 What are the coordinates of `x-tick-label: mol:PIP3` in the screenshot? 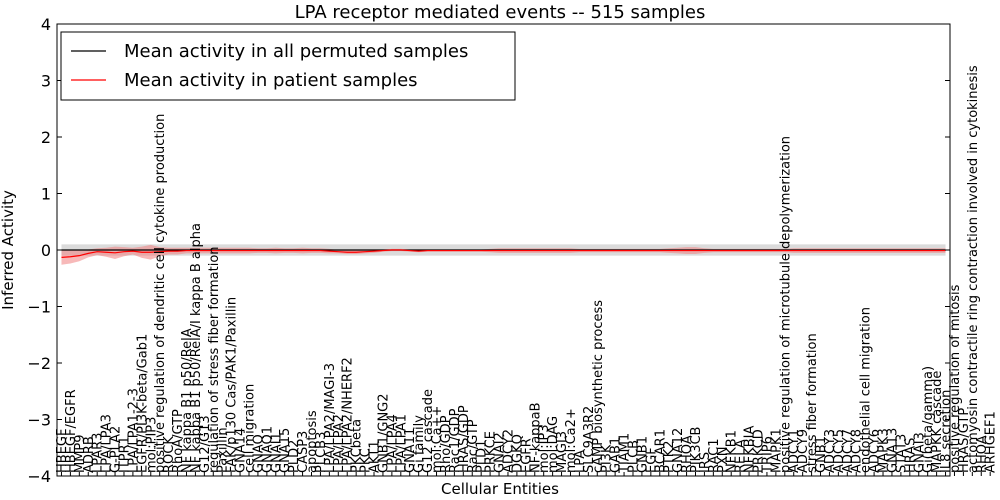 It's located at (151, 445).